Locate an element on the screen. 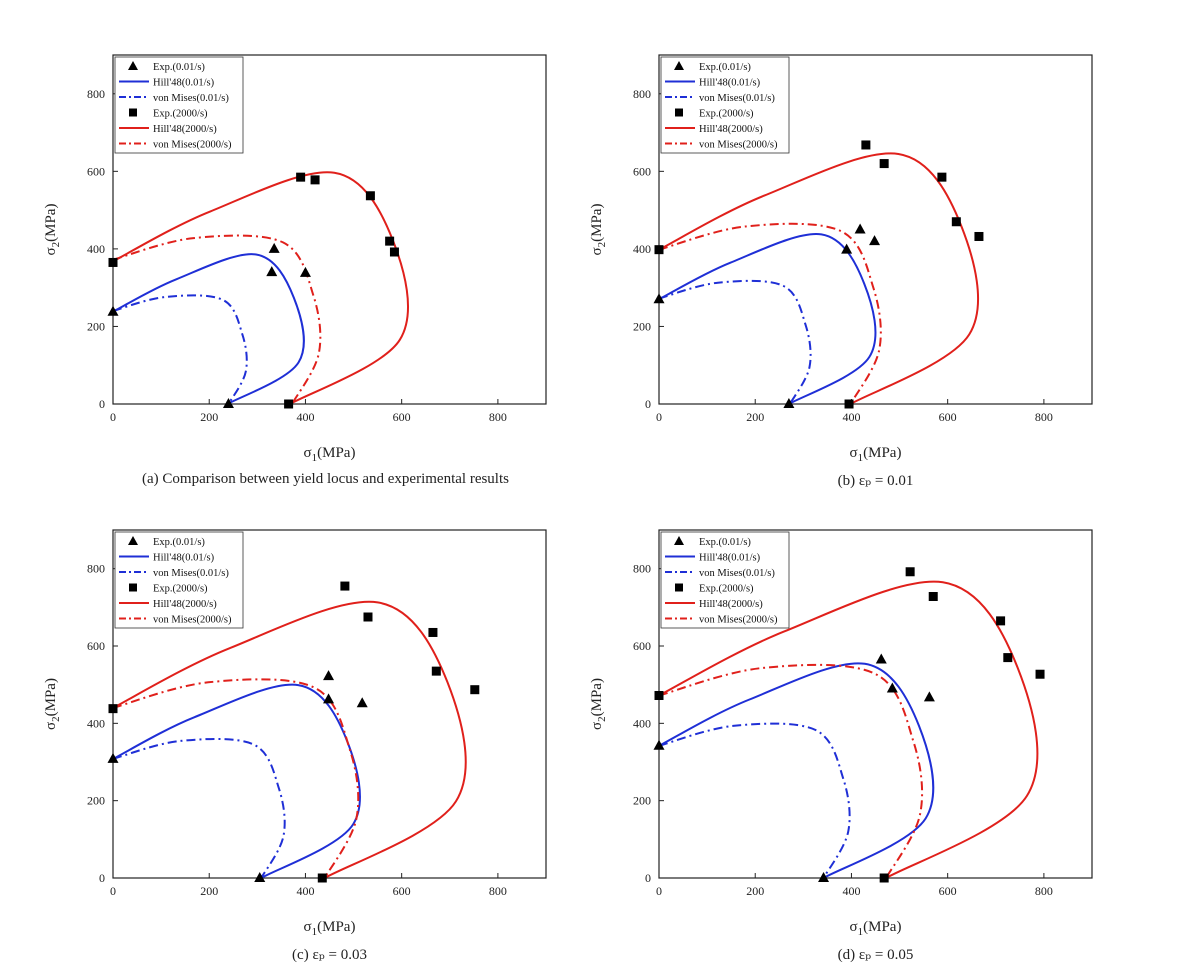  panel-caption: (c) εₚ = 0.03 is located at coordinates (329, 955).